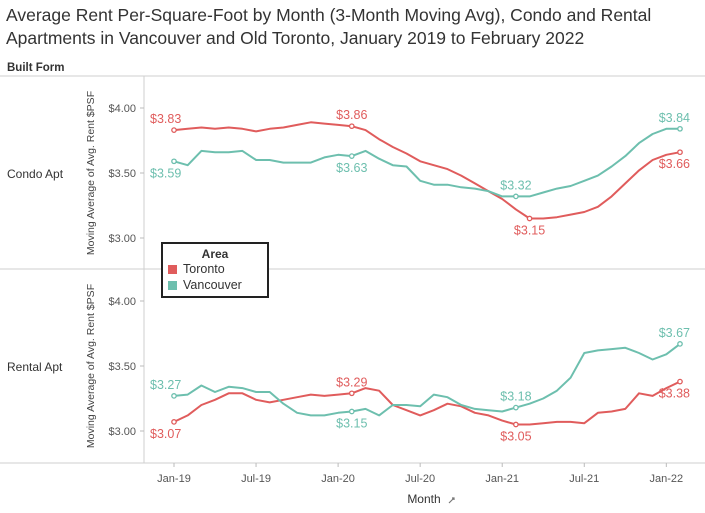 The image size is (705, 513). I want to click on legend-item-vancouver: Vancouver, so click(217, 285).